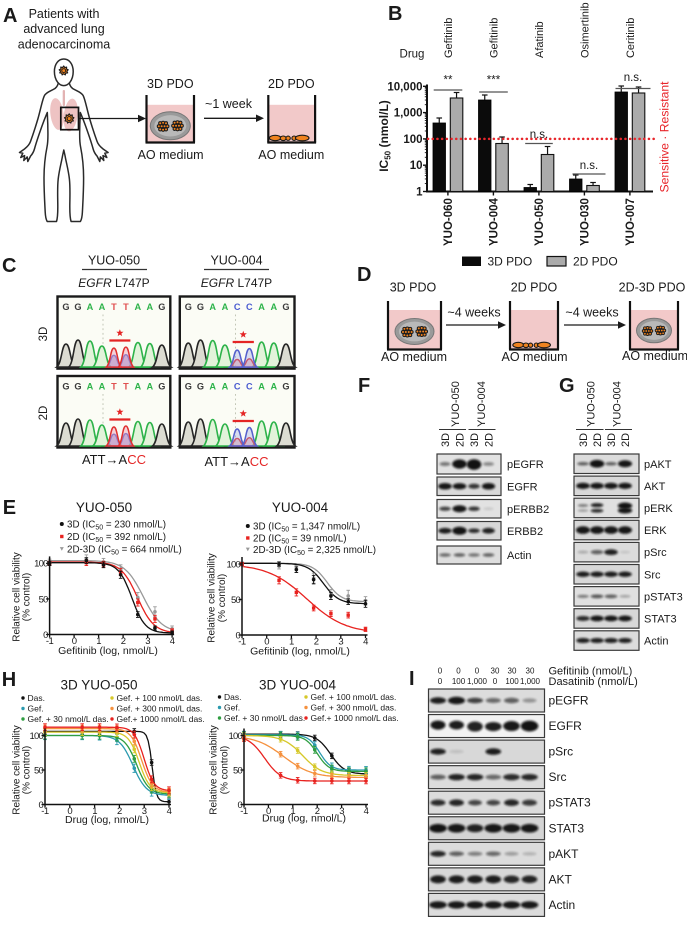 The image size is (687, 925). Describe the element at coordinates (63, 29) in the screenshot. I see `svg-text: advanced lung` at that location.